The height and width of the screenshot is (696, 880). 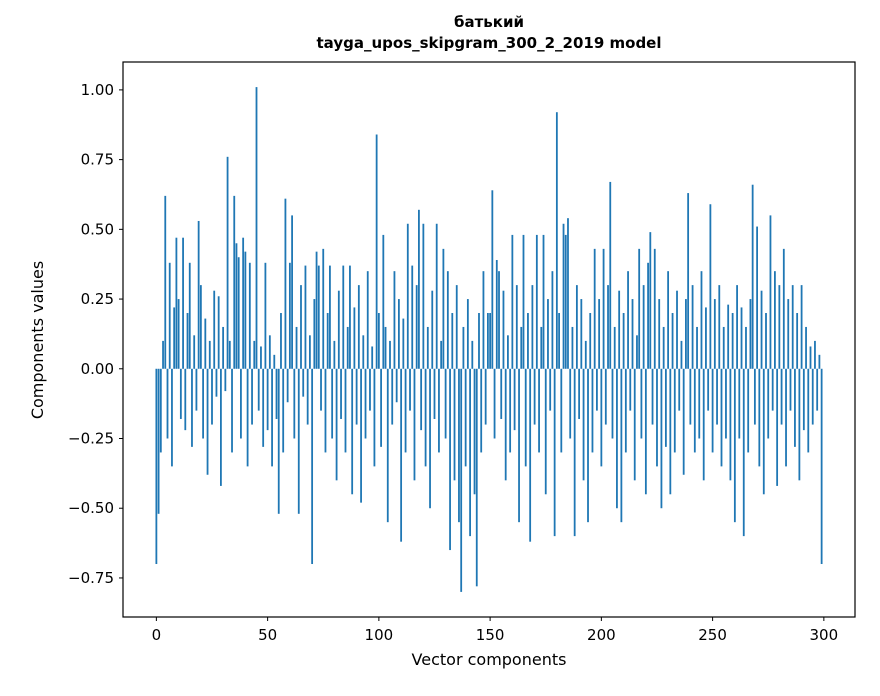 I want to click on y-axis-label: Components values, so click(x=37, y=340).